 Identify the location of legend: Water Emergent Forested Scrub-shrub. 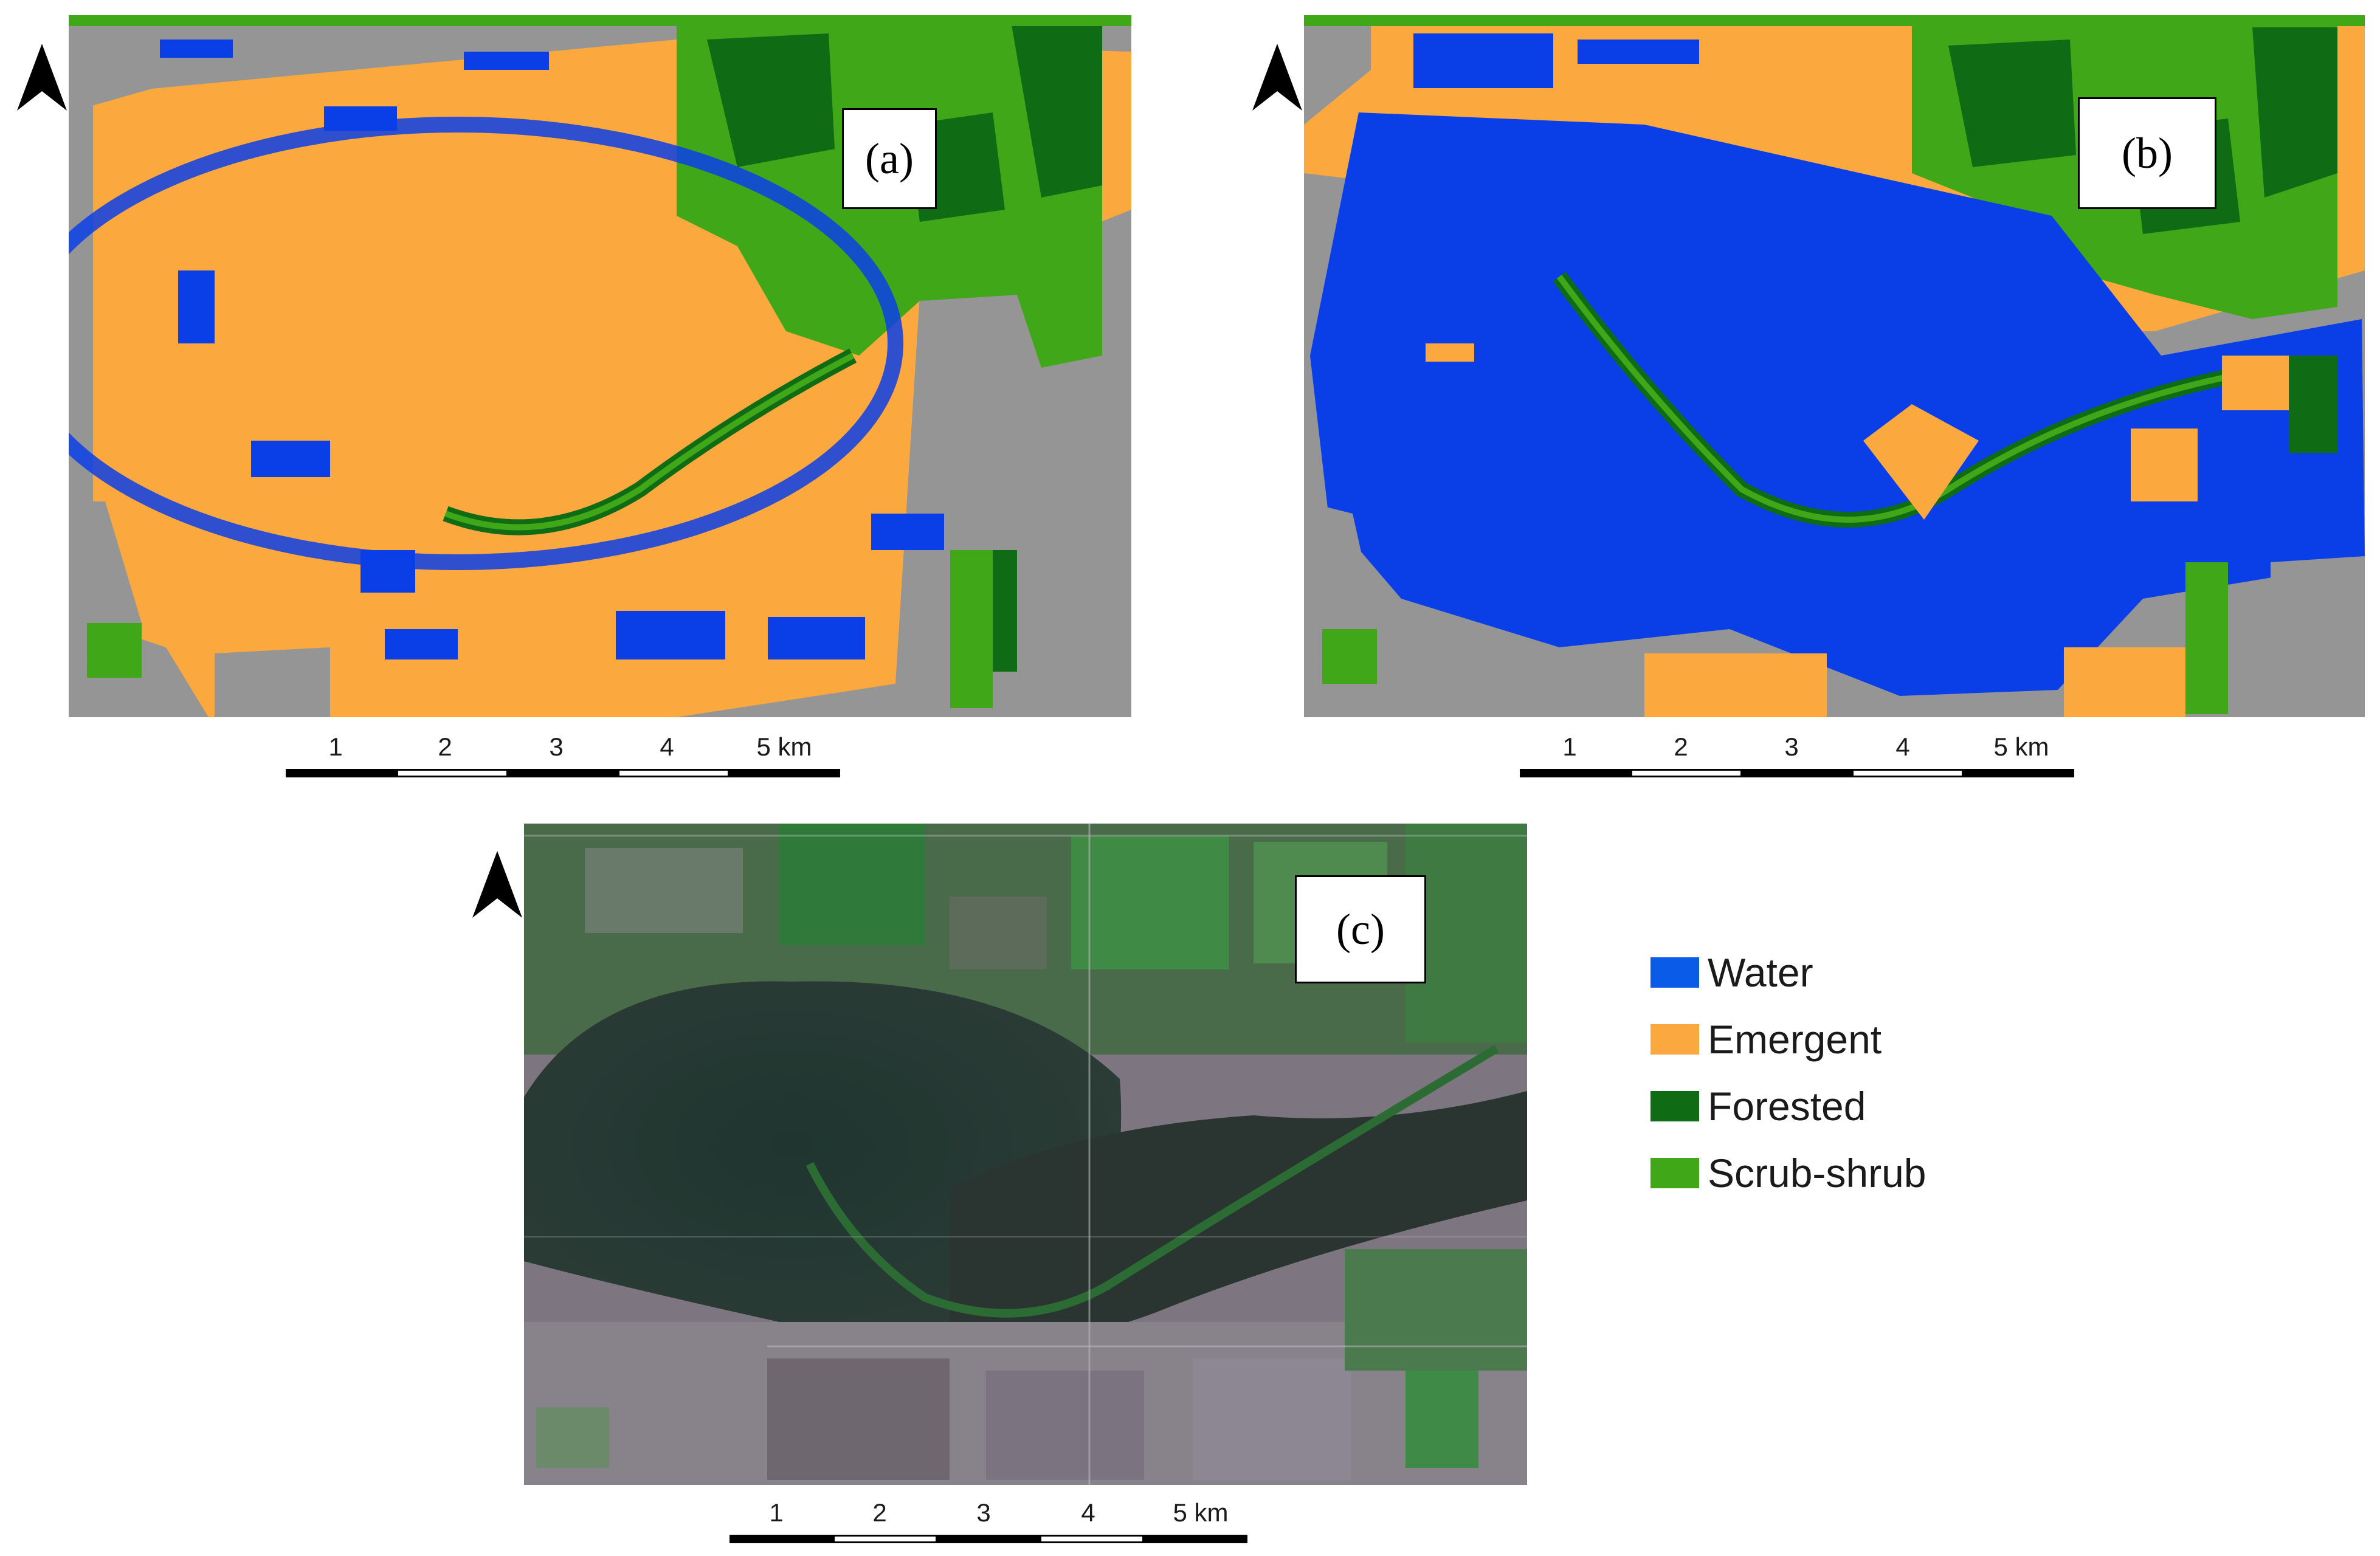
(1820, 1073).